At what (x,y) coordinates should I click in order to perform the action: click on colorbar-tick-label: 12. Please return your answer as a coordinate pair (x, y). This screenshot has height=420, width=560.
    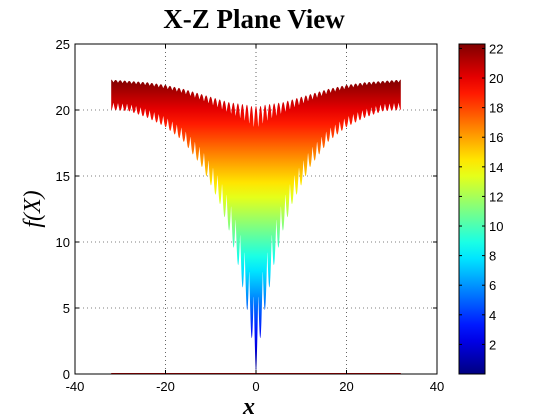
    Looking at the image, I should click on (496, 196).